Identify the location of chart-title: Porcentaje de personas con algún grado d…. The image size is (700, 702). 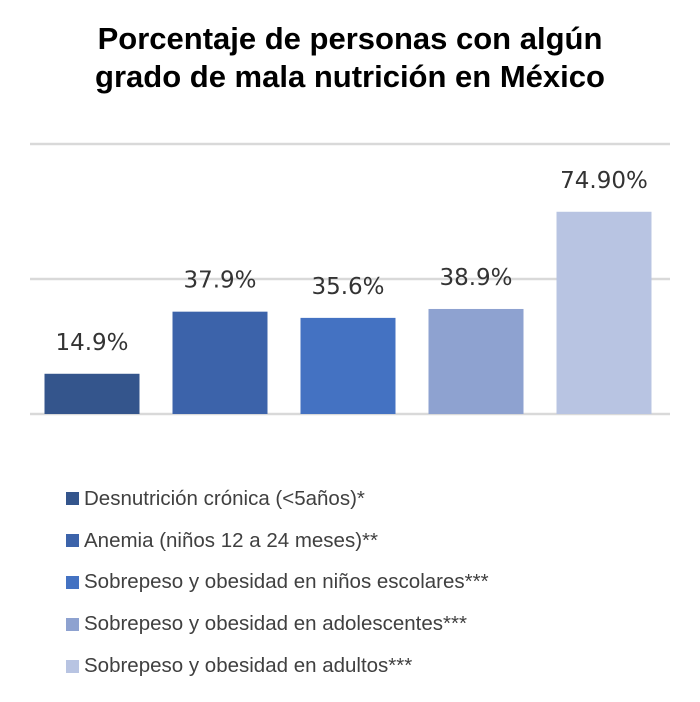
(350, 58).